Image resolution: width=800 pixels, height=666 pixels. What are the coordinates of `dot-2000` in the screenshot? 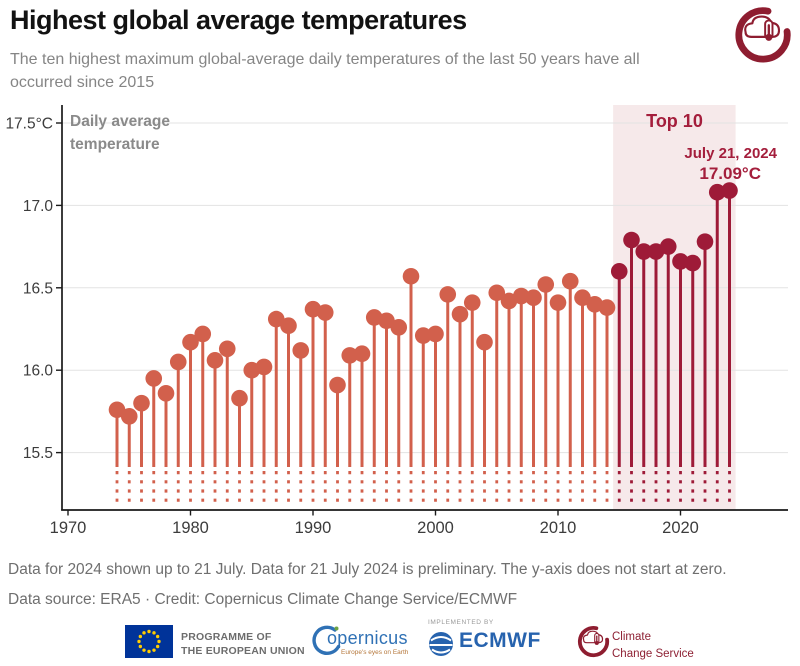 It's located at (435, 334).